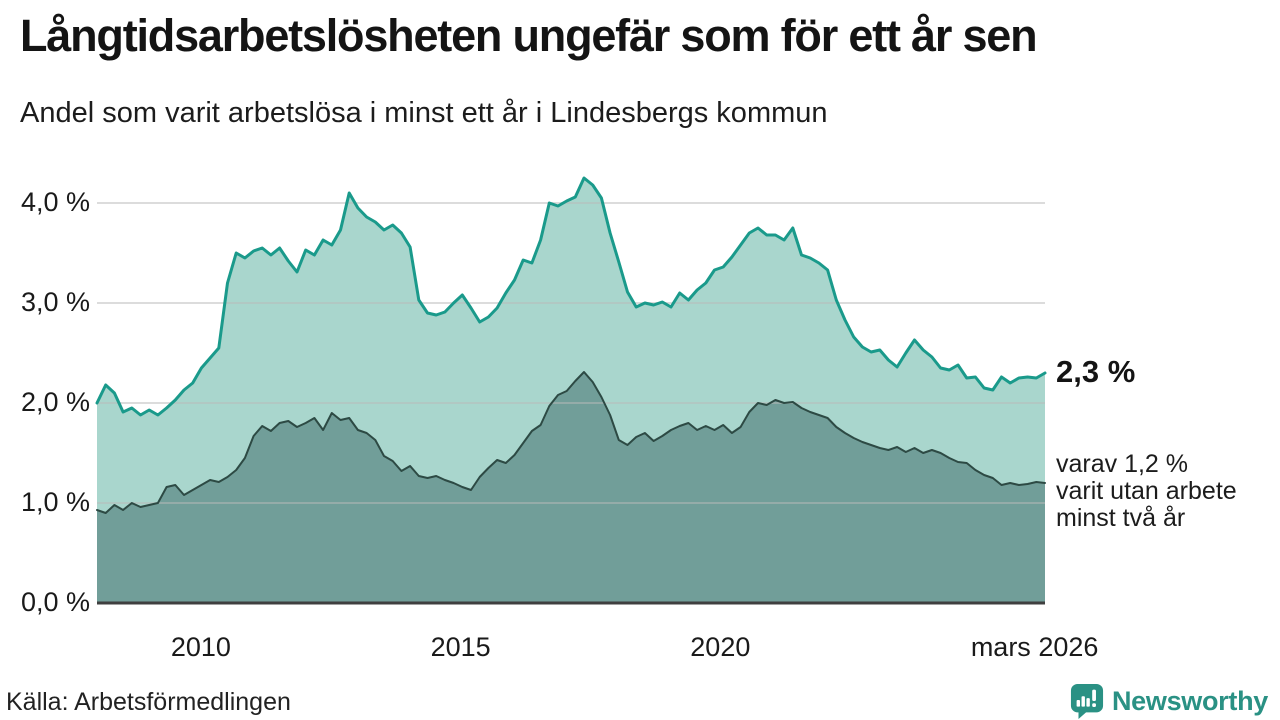 The width and height of the screenshot is (1280, 720). I want to click on x-tick-label: 2020, so click(720, 647).